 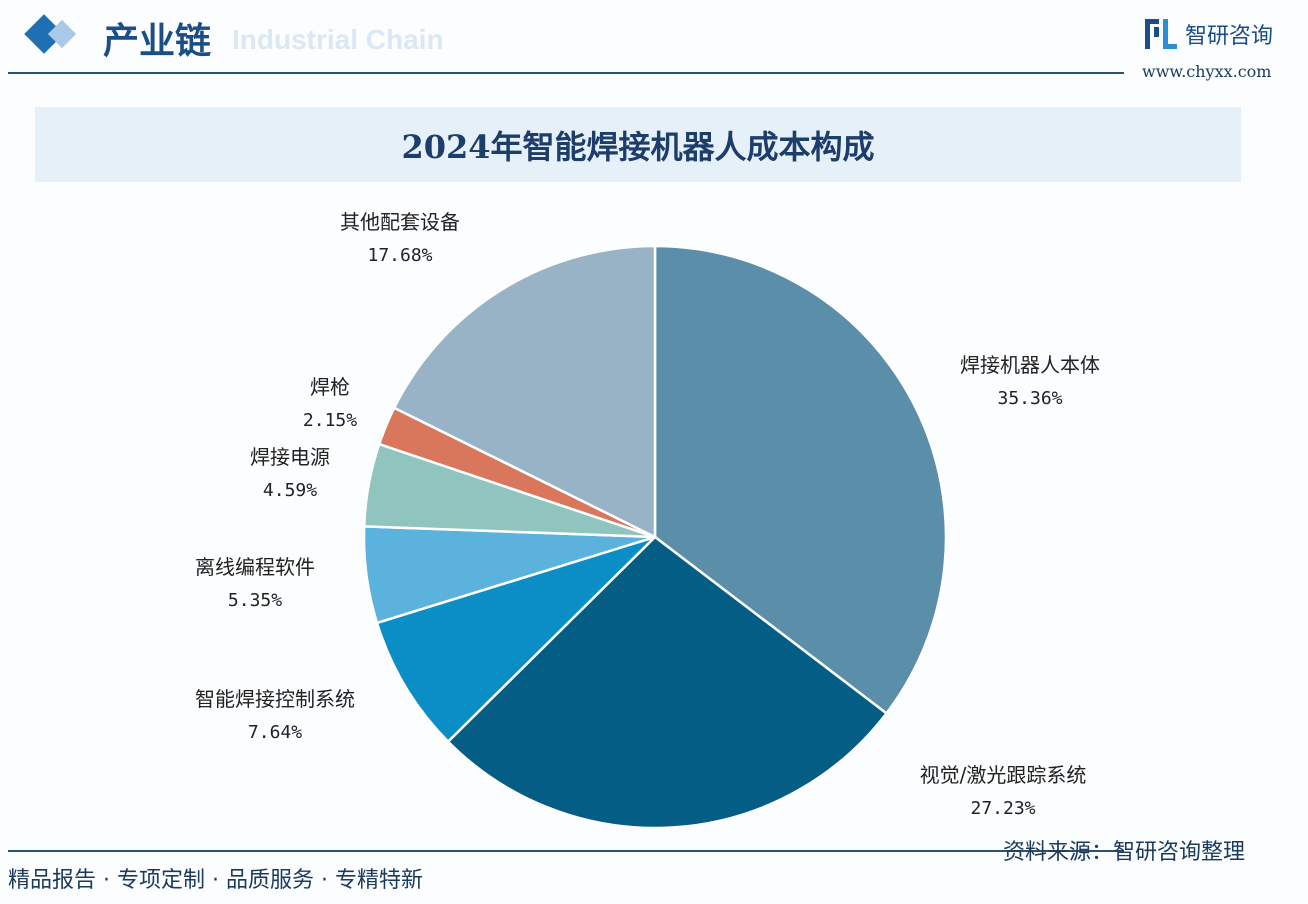 What do you see at coordinates (1161, 34) in the screenshot?
I see `brand-logo-icon` at bounding box center [1161, 34].